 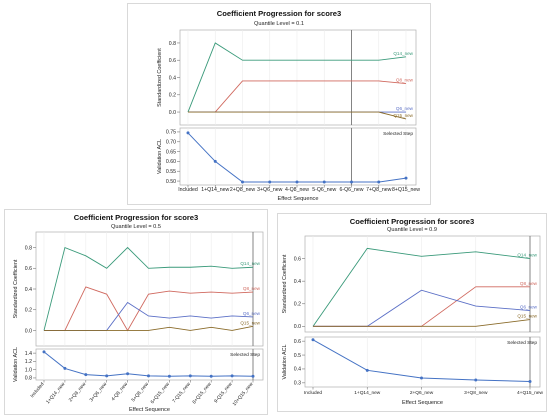 I want to click on x-tick-label: 7-Q15_new, so click(x=181, y=392).